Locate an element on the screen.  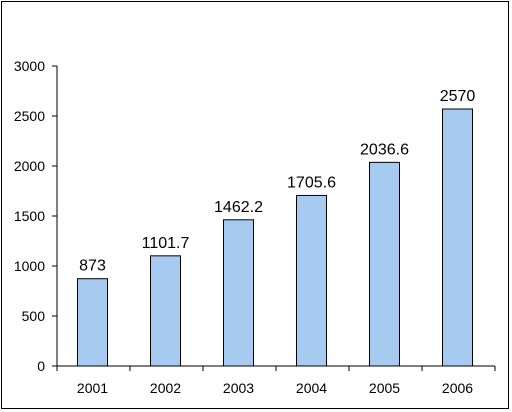
x-tick-label-2004: 2004 is located at coordinates (311, 388).